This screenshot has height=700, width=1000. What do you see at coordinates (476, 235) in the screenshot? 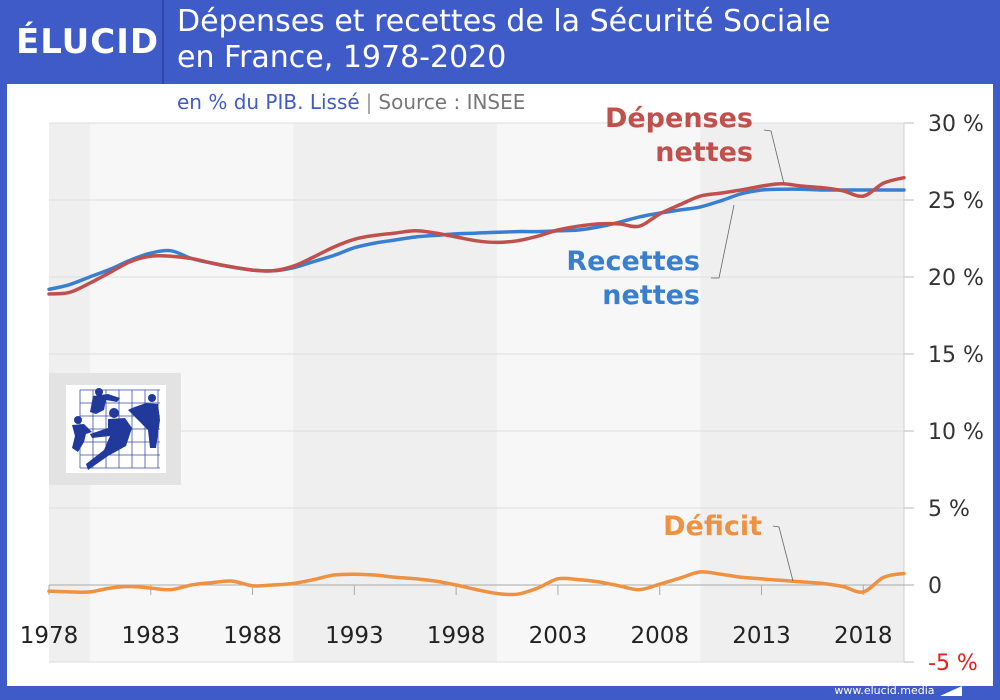
I see `series-line-depenses-nettes` at bounding box center [476, 235].